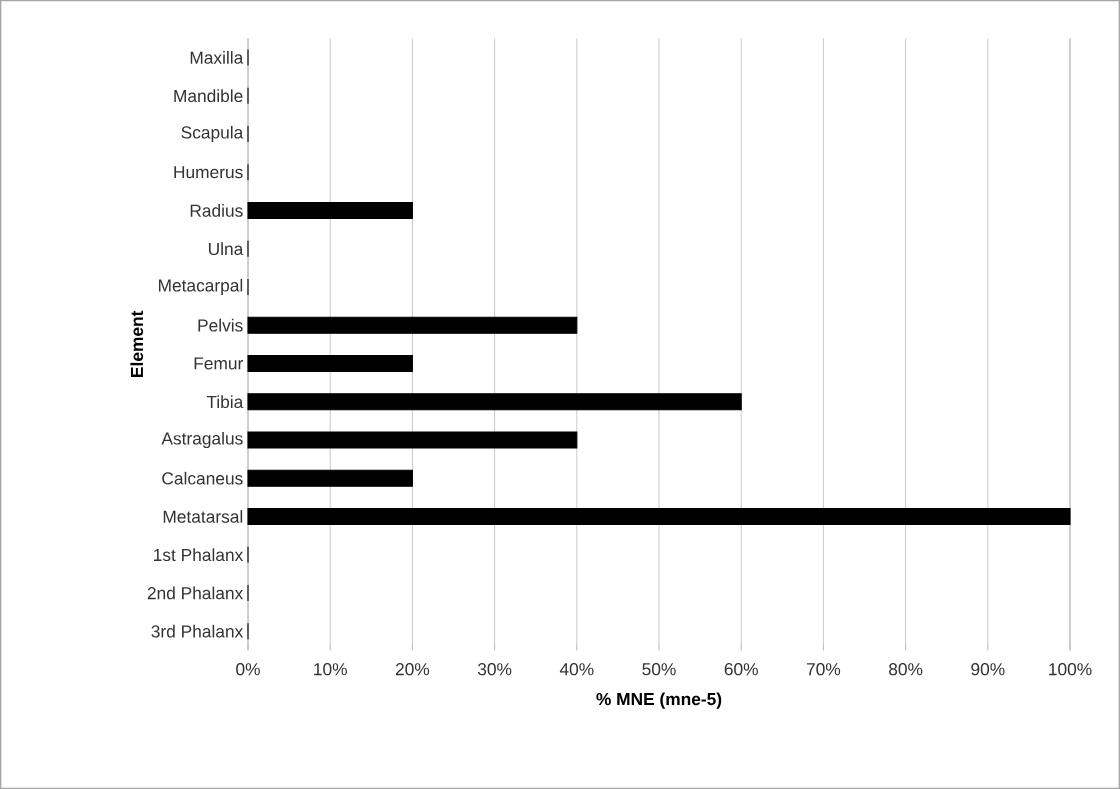 Image resolution: width=1120 pixels, height=789 pixels. What do you see at coordinates (137, 343) in the screenshot?
I see `y-axis-title: Element` at bounding box center [137, 343].